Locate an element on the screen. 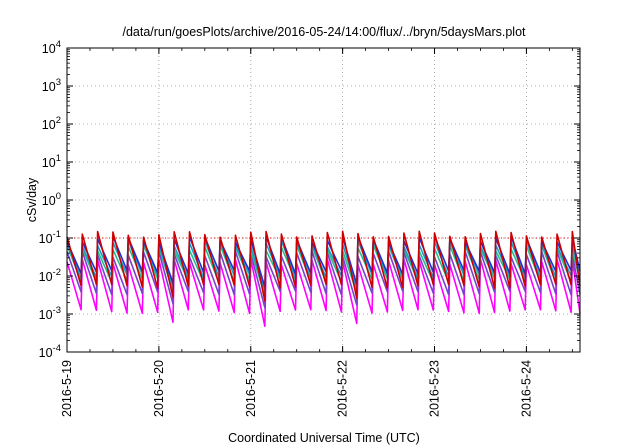  x-tick-label: 2016-5-20 is located at coordinates (159, 388).